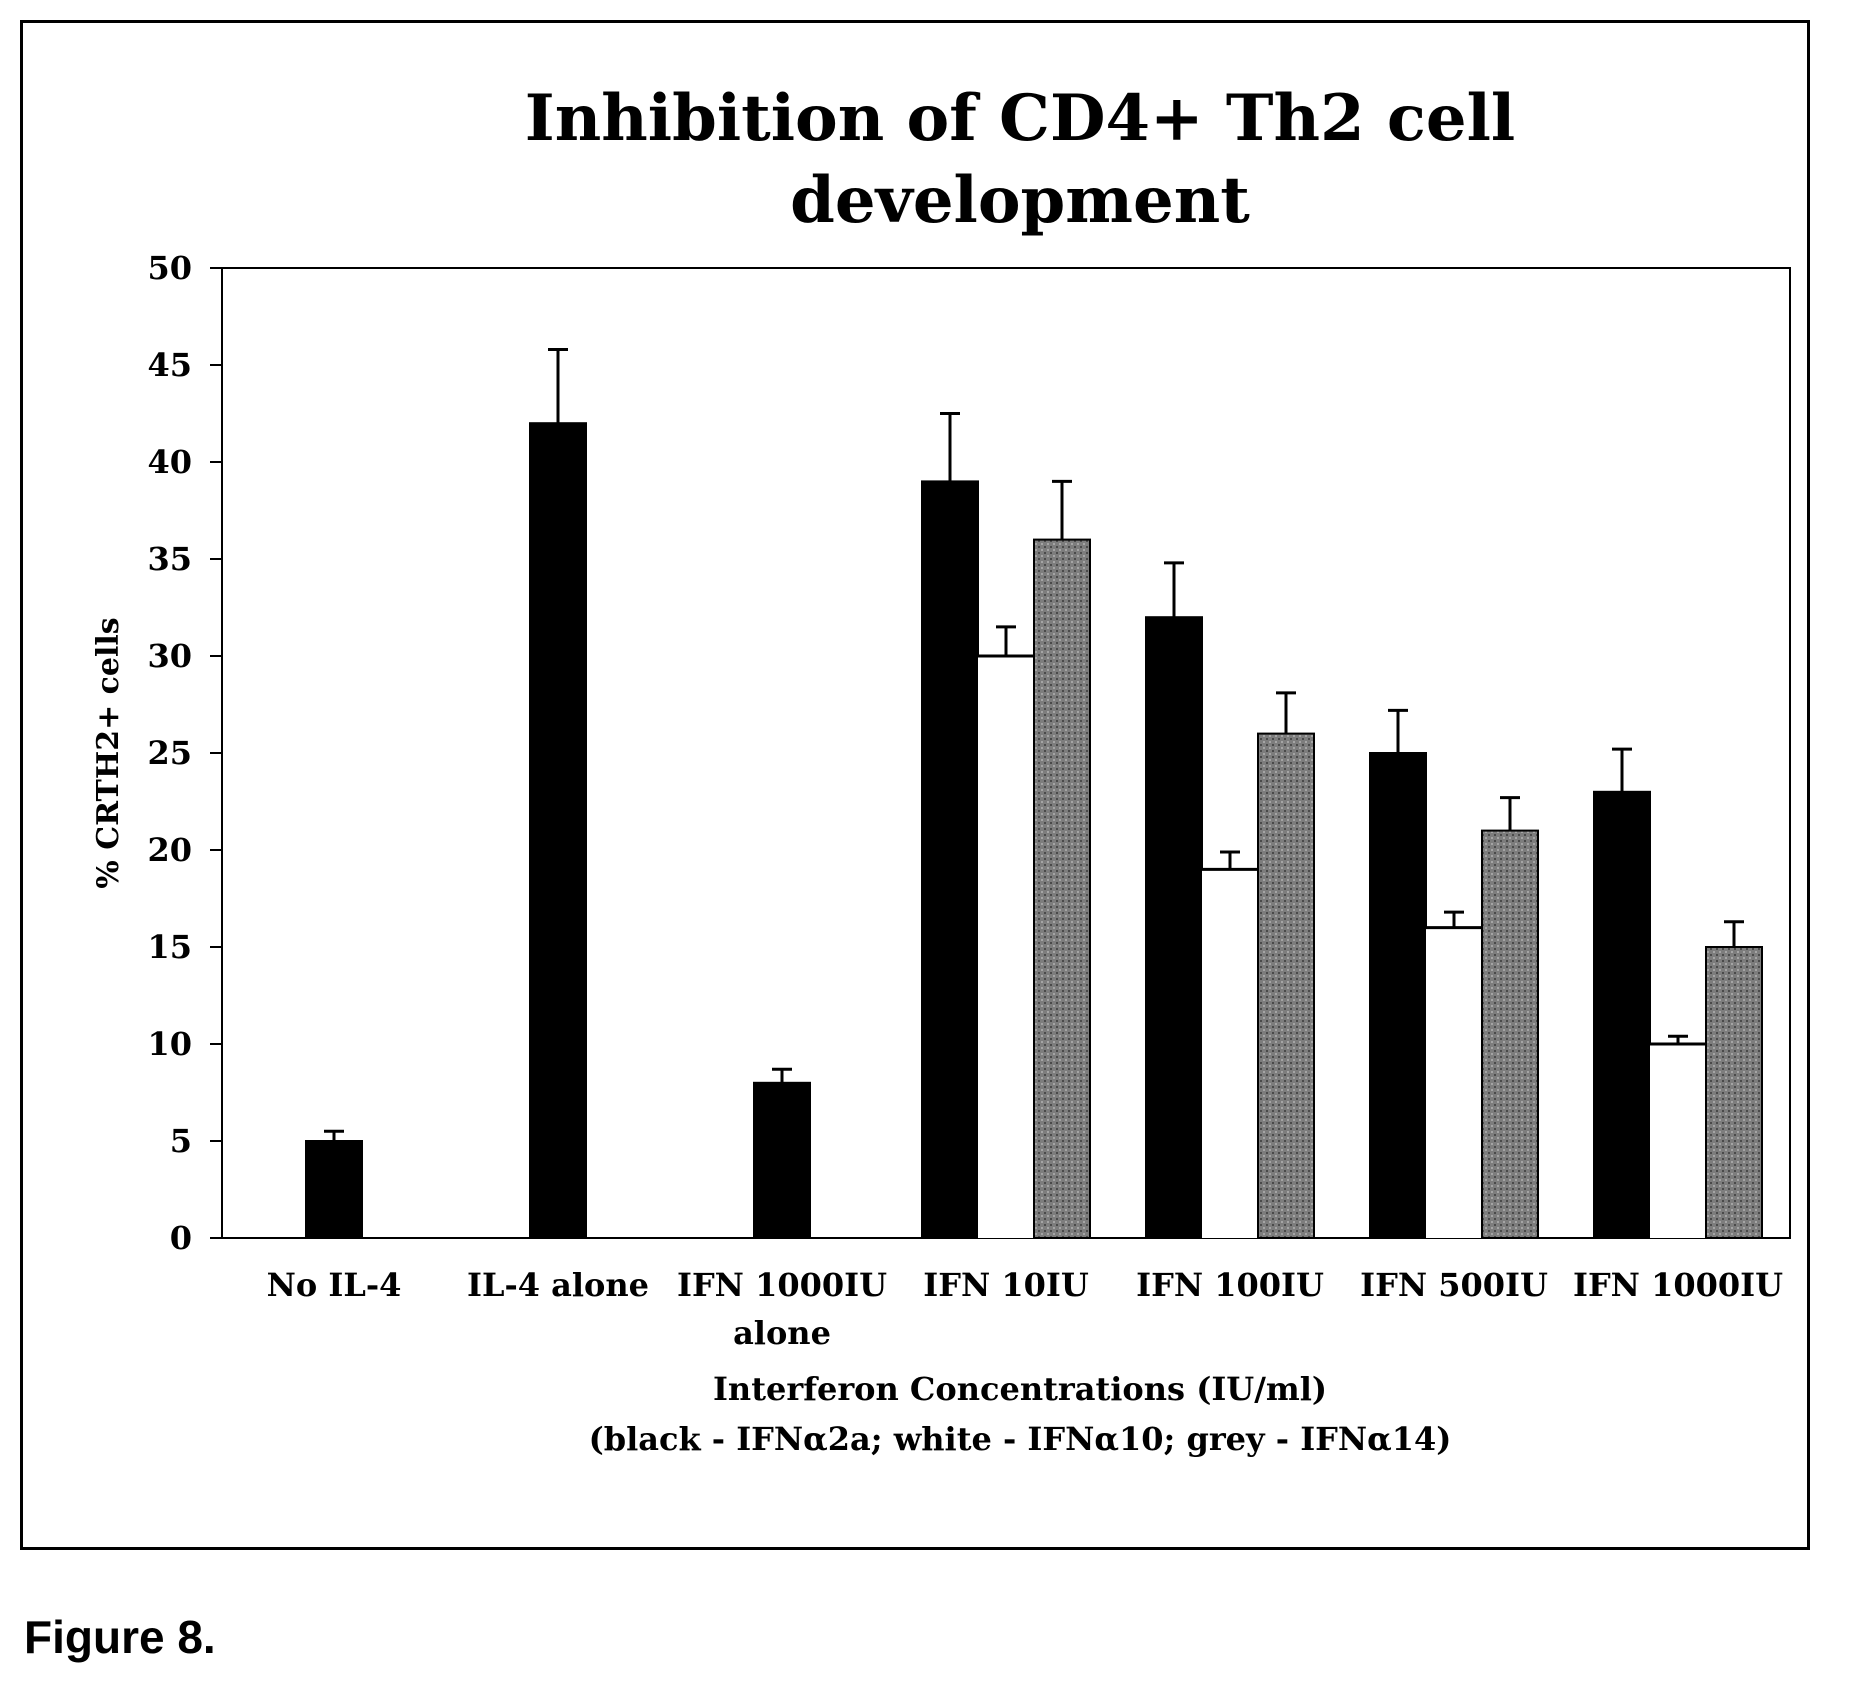 The width and height of the screenshot is (1852, 1685). Describe the element at coordinates (334, 1285) in the screenshot. I see `x-category-label: No IL-4` at that location.